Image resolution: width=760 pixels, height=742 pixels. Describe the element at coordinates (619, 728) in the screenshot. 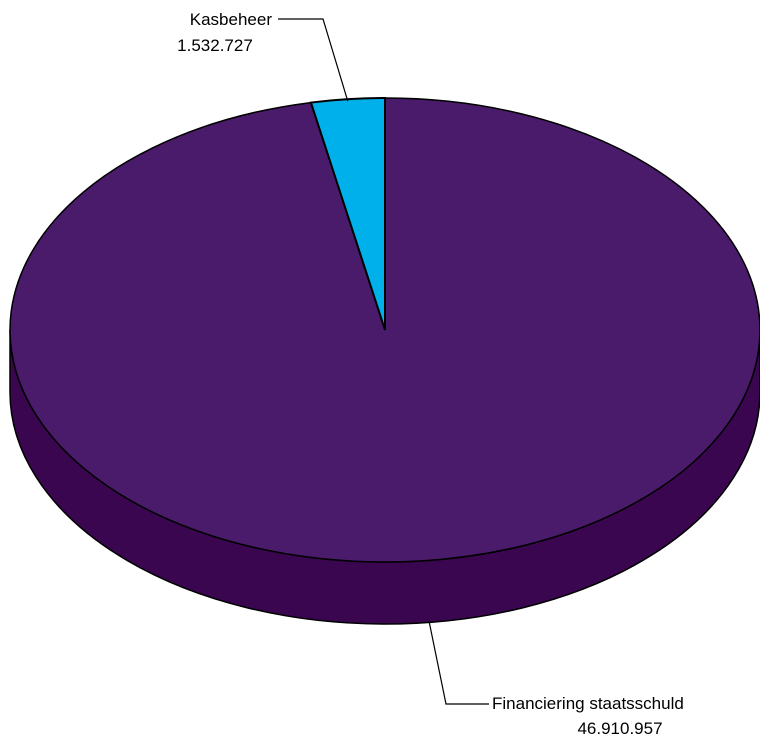

I see `slice-value-financiering-staatsschuld: 46.910.957` at that location.